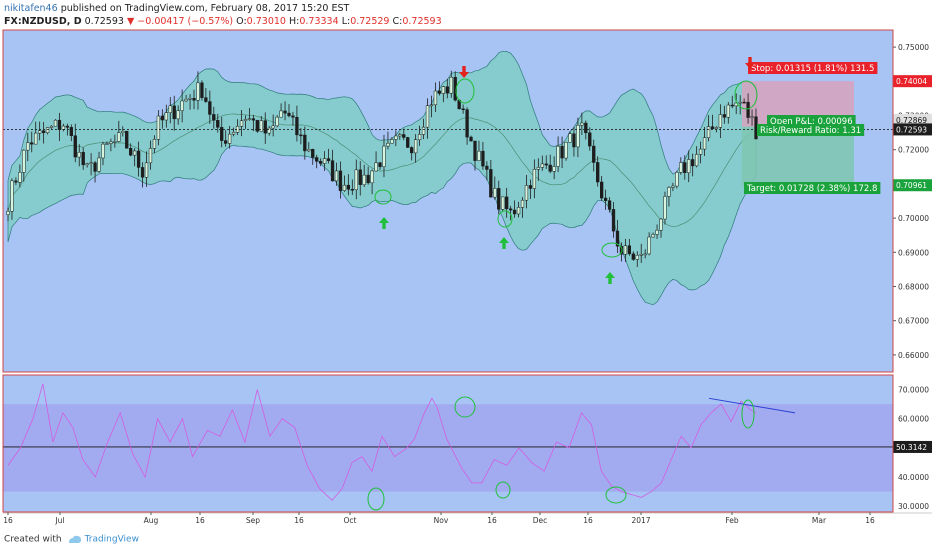 Image resolution: width=932 pixels, height=550 pixels. I want to click on tradingview-brand-link: TradingView, so click(111, 539).